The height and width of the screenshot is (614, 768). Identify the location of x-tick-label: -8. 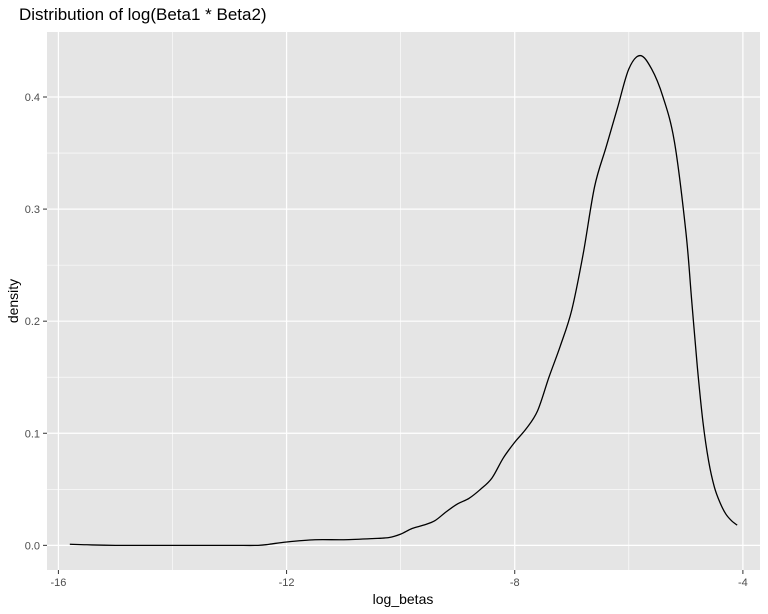
(515, 583).